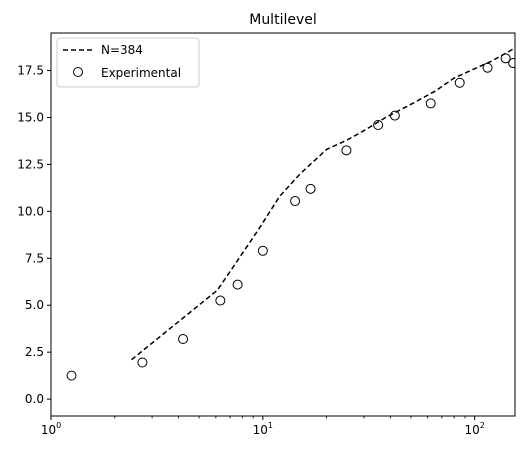 The height and width of the screenshot is (455, 525). What do you see at coordinates (34, 258) in the screenshot?
I see `y-tick-label: 7.5` at bounding box center [34, 258].